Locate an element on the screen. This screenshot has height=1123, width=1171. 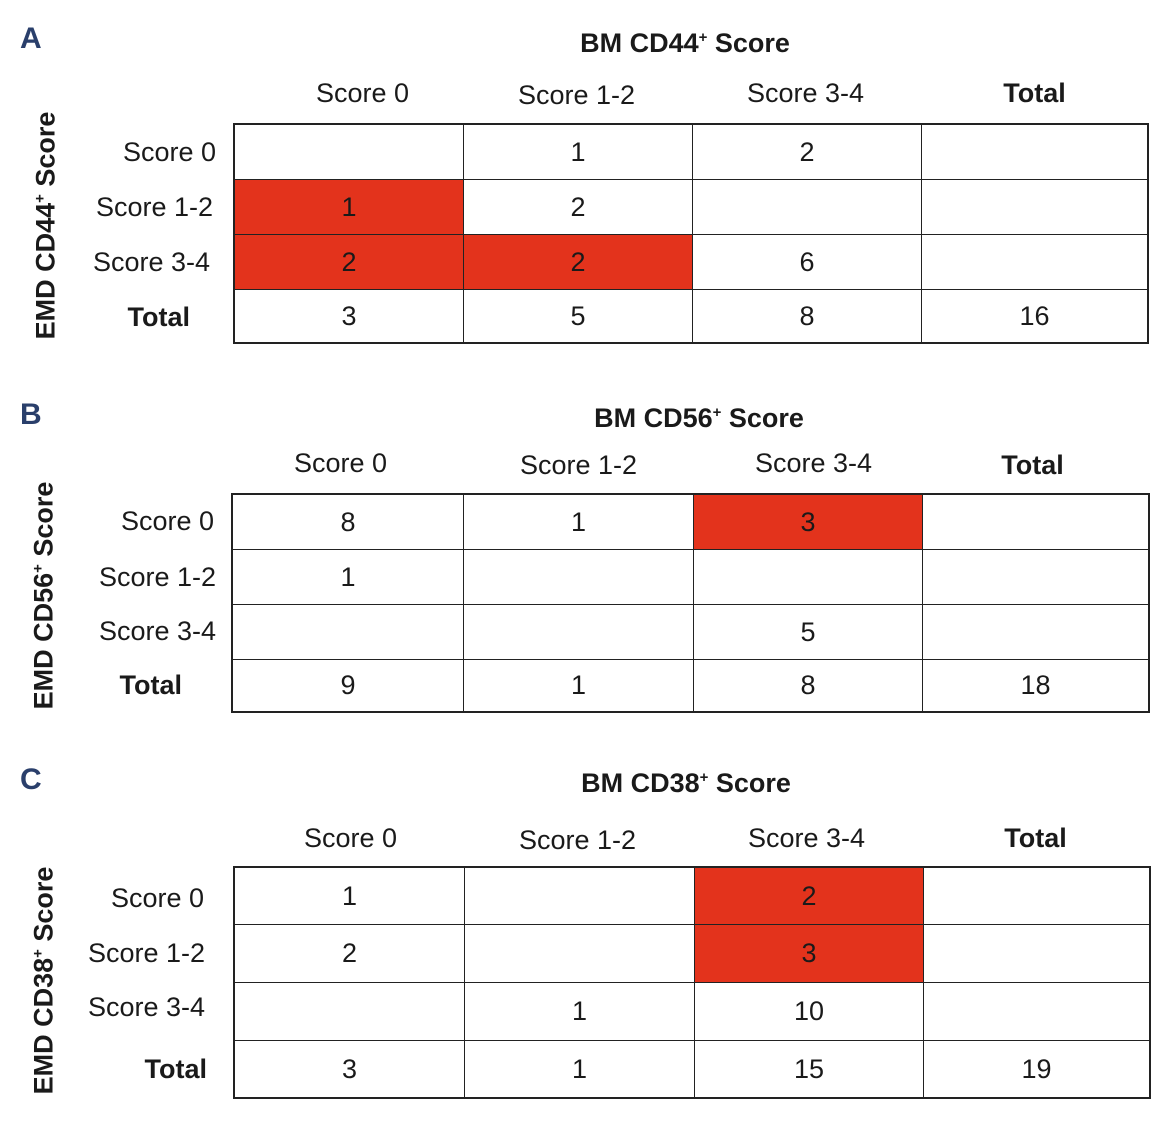
panel-letter: C is located at coordinates (31, 779).